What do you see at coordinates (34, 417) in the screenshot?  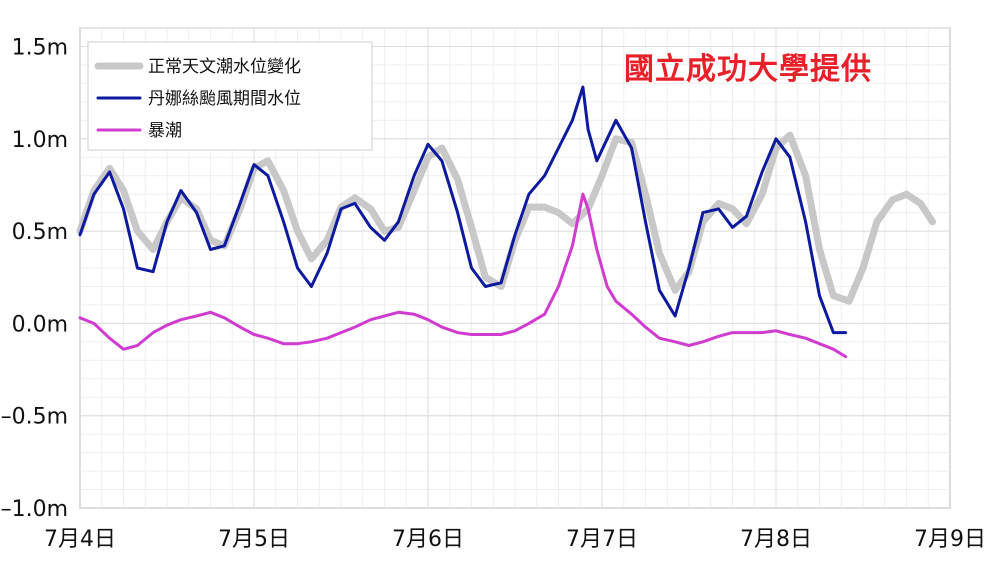 I see `y-tick-label: –0.5m` at bounding box center [34, 417].